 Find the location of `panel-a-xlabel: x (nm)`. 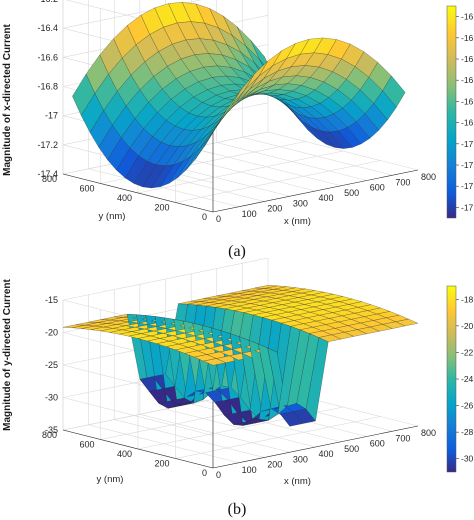

panel-a-xlabel: x (nm) is located at coordinates (297, 221).